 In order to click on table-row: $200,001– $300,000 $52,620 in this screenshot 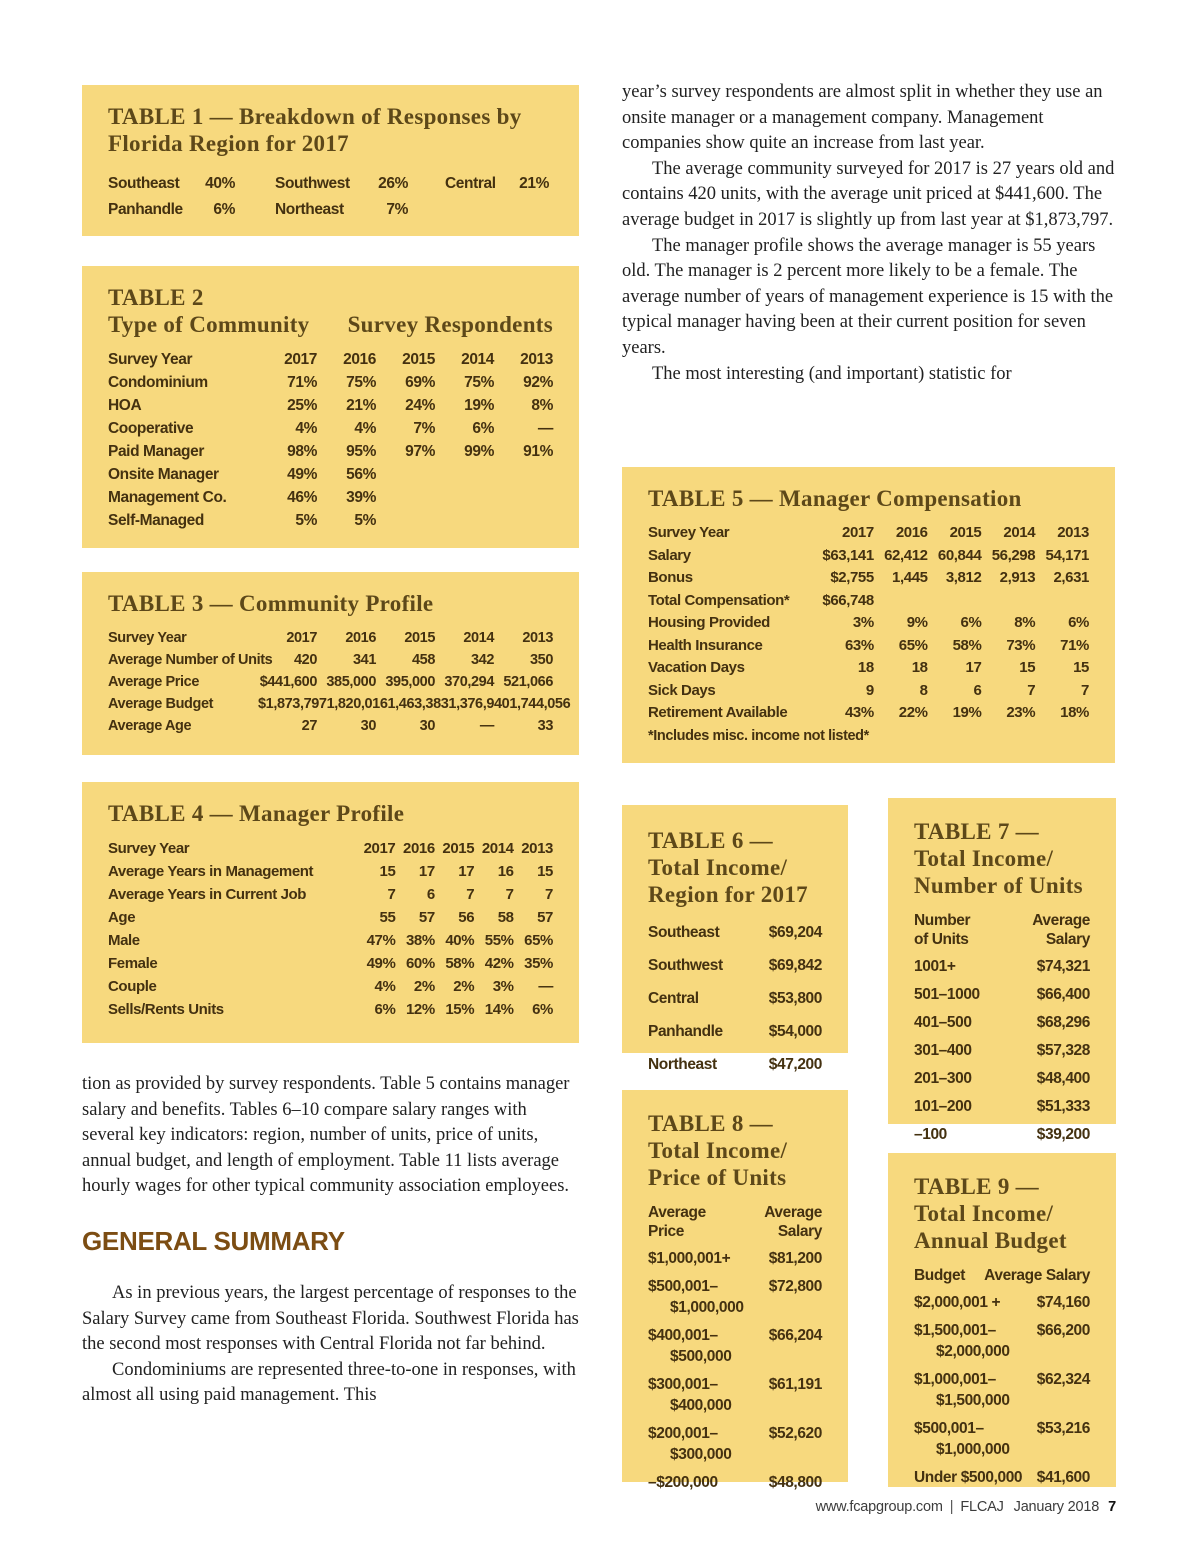, I will do `click(735, 1444)`.